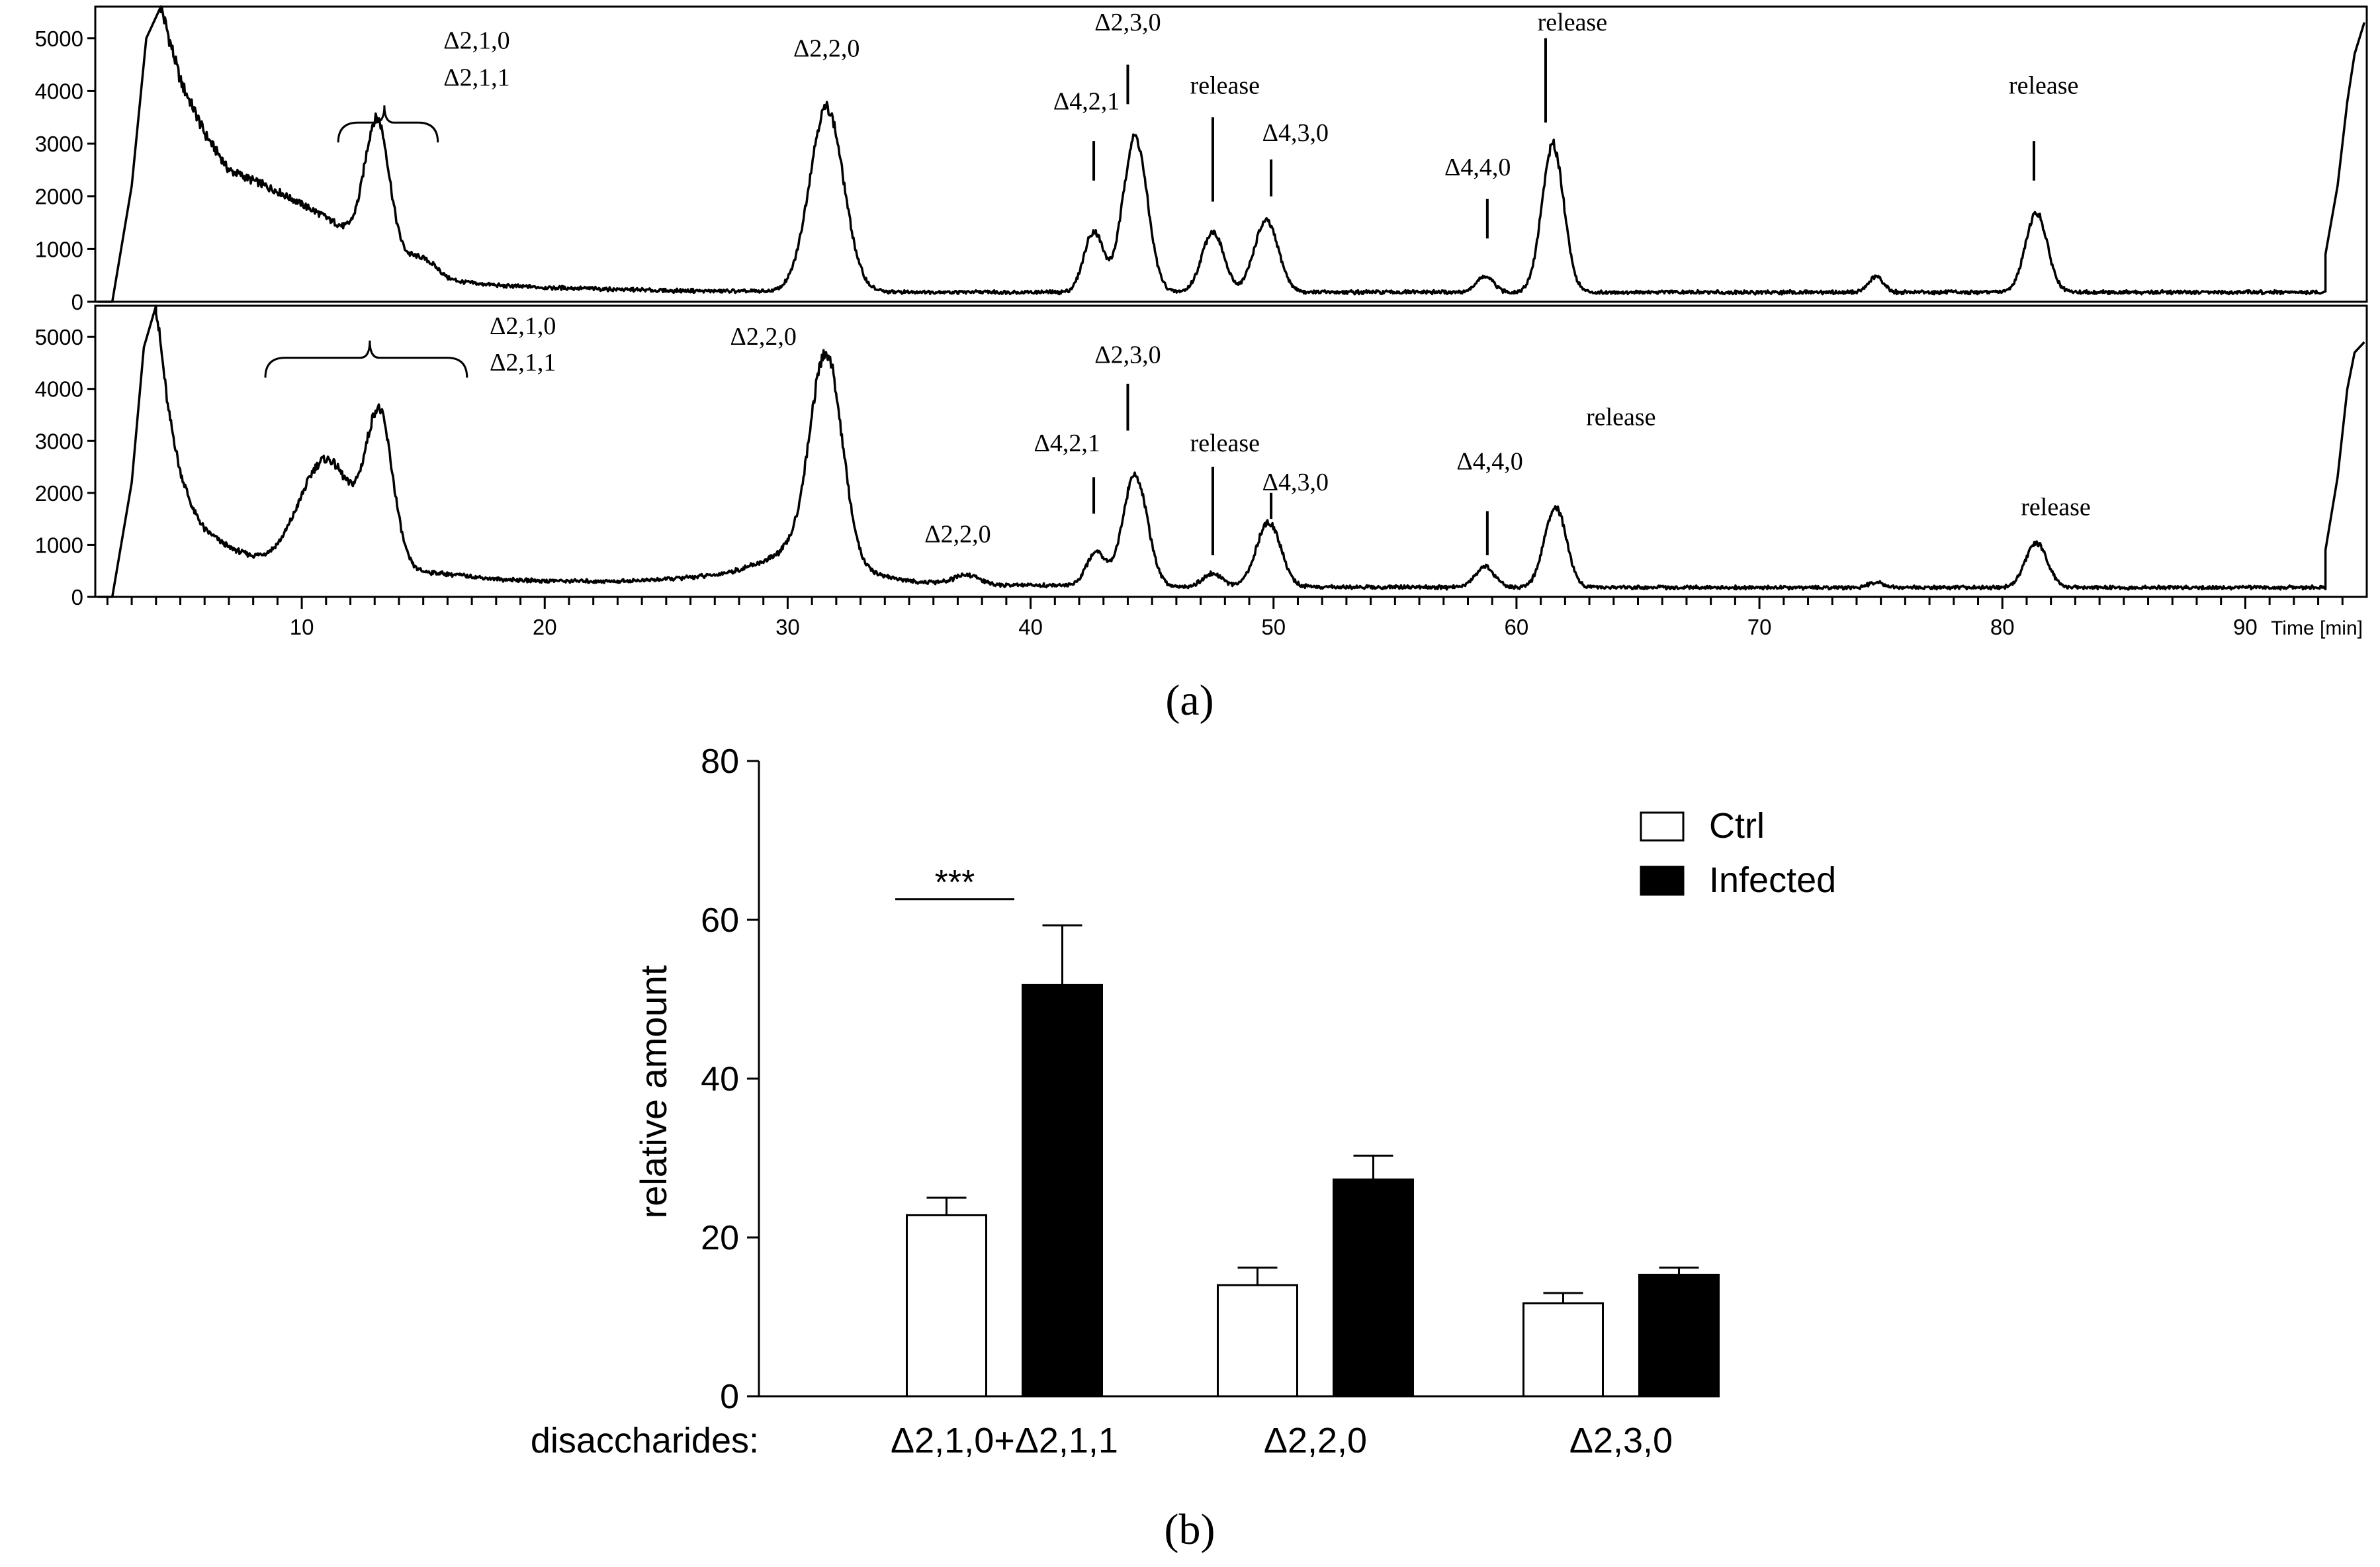  I want to click on legend-swatch-ctrl, so click(1662, 827).